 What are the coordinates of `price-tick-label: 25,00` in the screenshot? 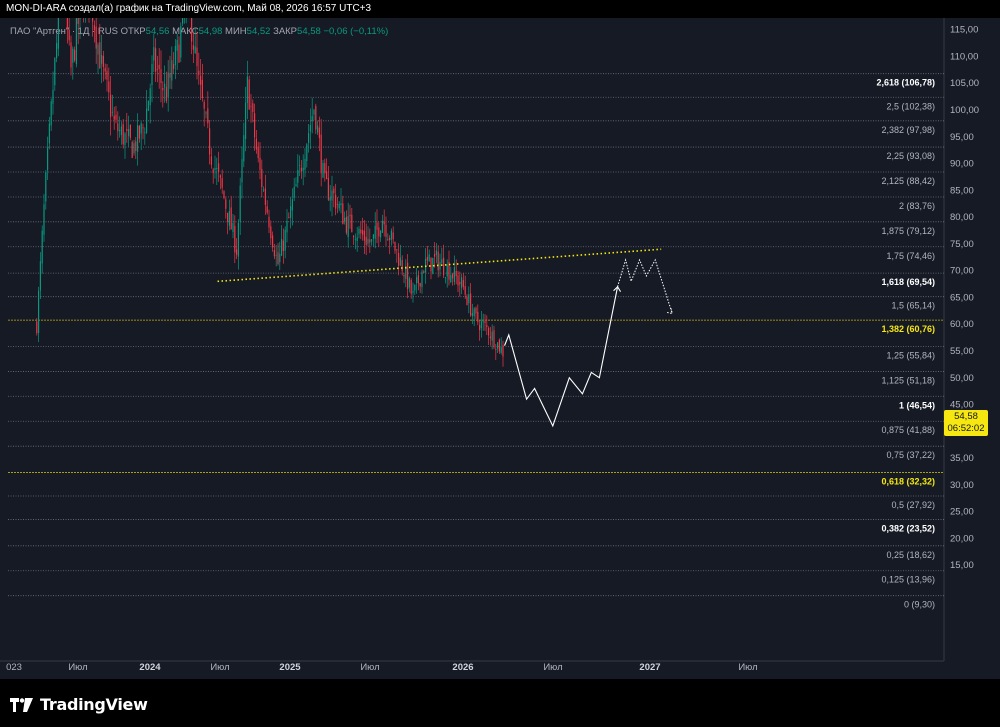 It's located at (962, 512).